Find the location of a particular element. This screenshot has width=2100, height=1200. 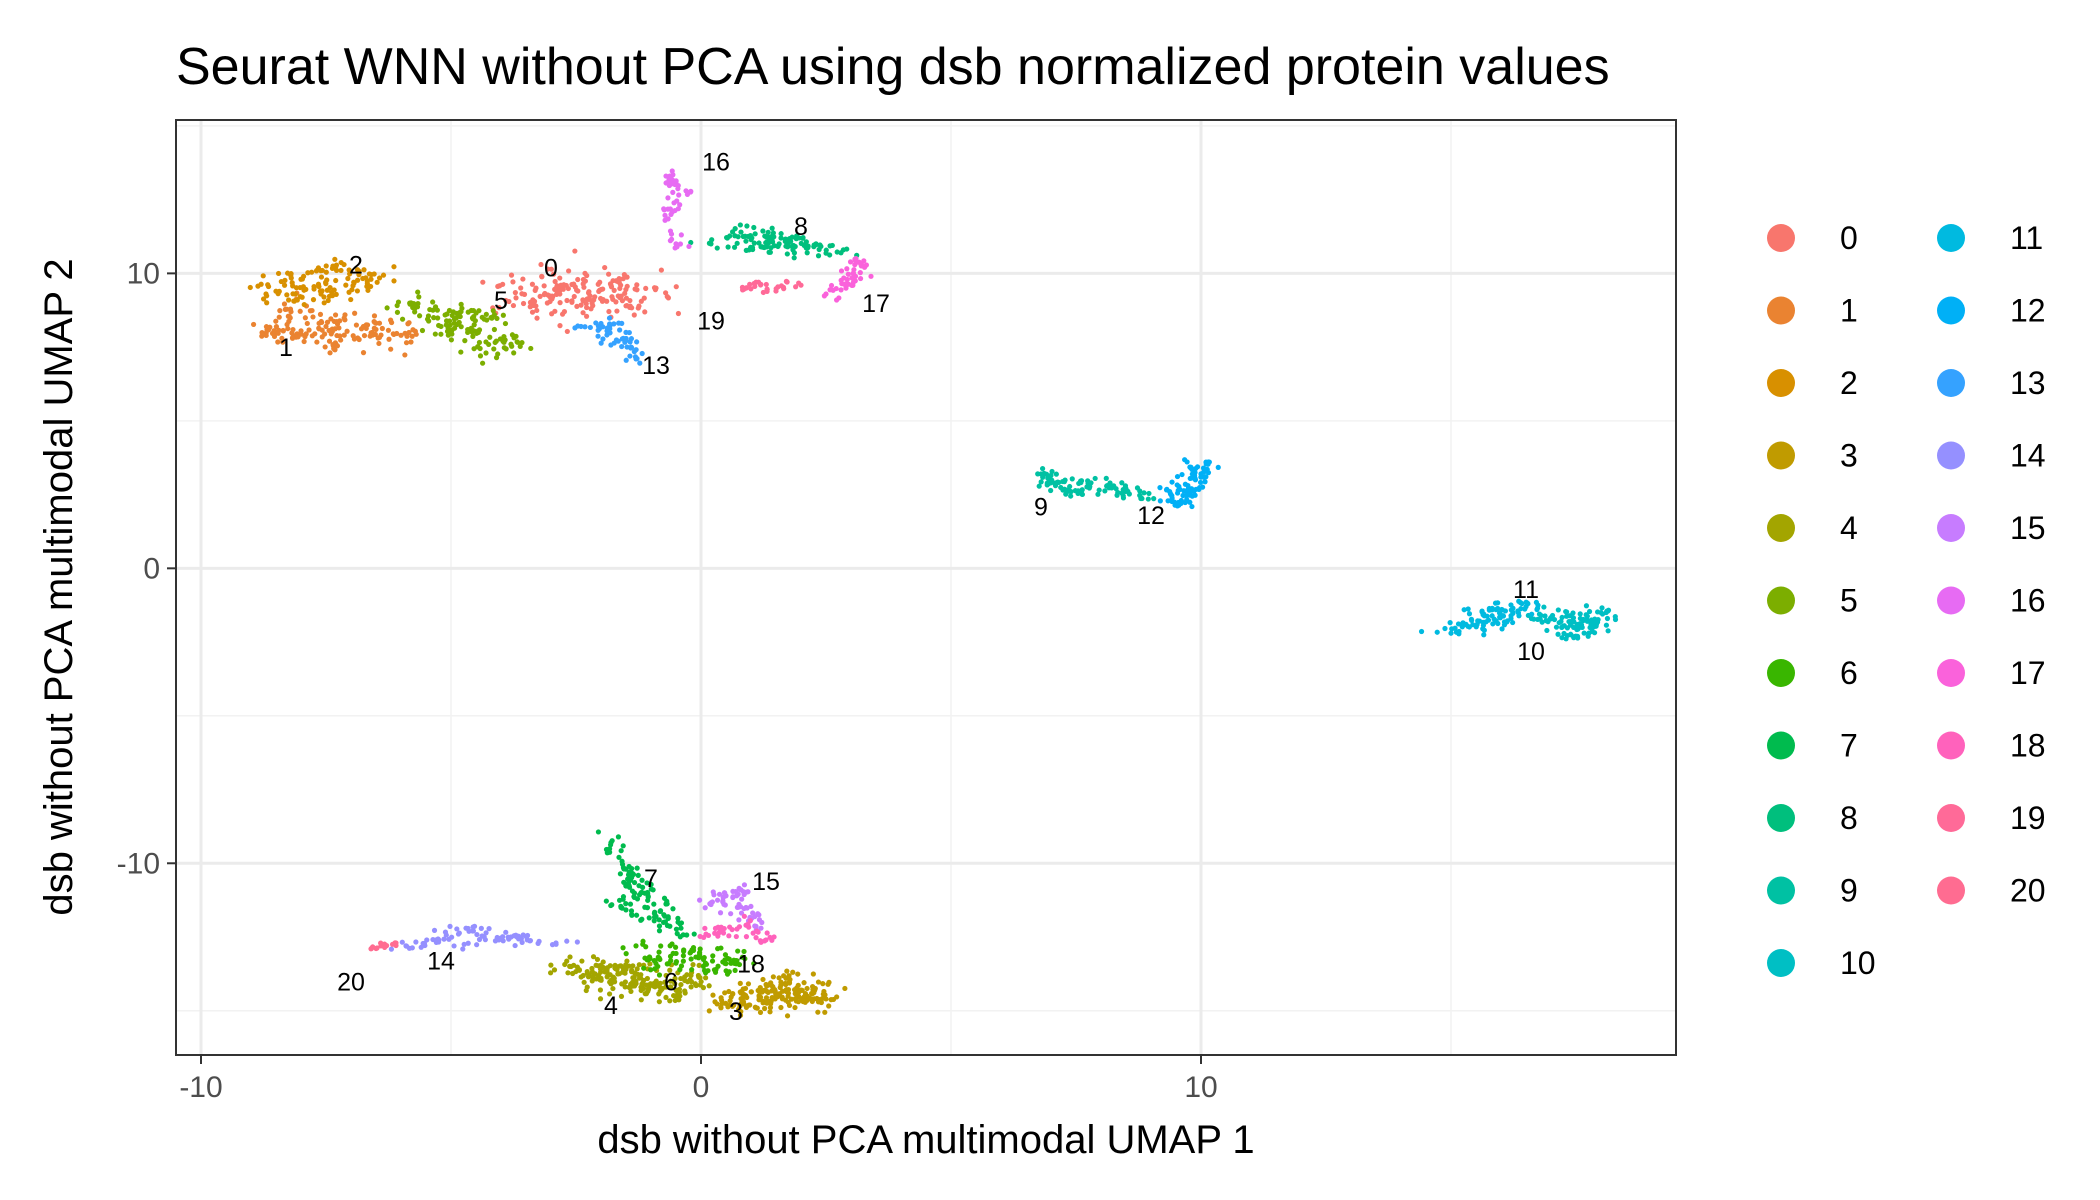

legend-item-7: 7 is located at coordinates (1812, 746).